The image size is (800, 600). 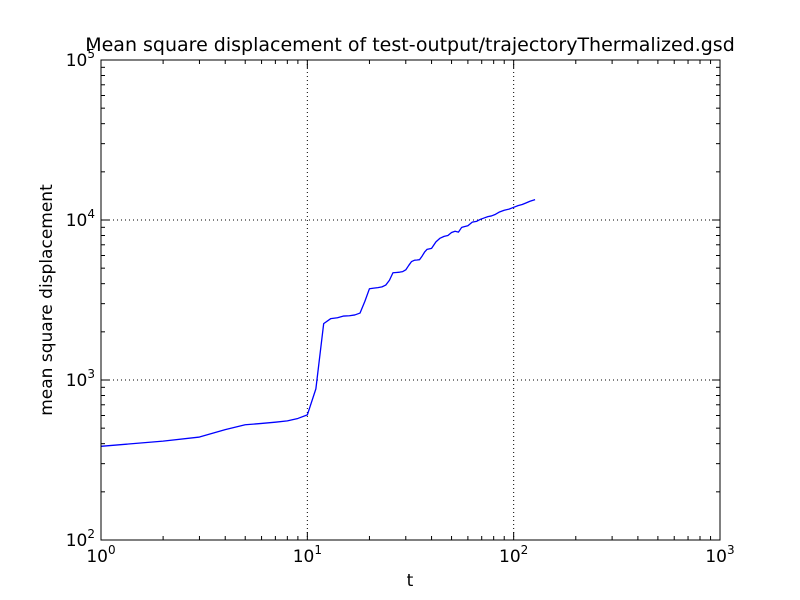 What do you see at coordinates (100, 555) in the screenshot?
I see `x-tick-label: 10⁰` at bounding box center [100, 555].